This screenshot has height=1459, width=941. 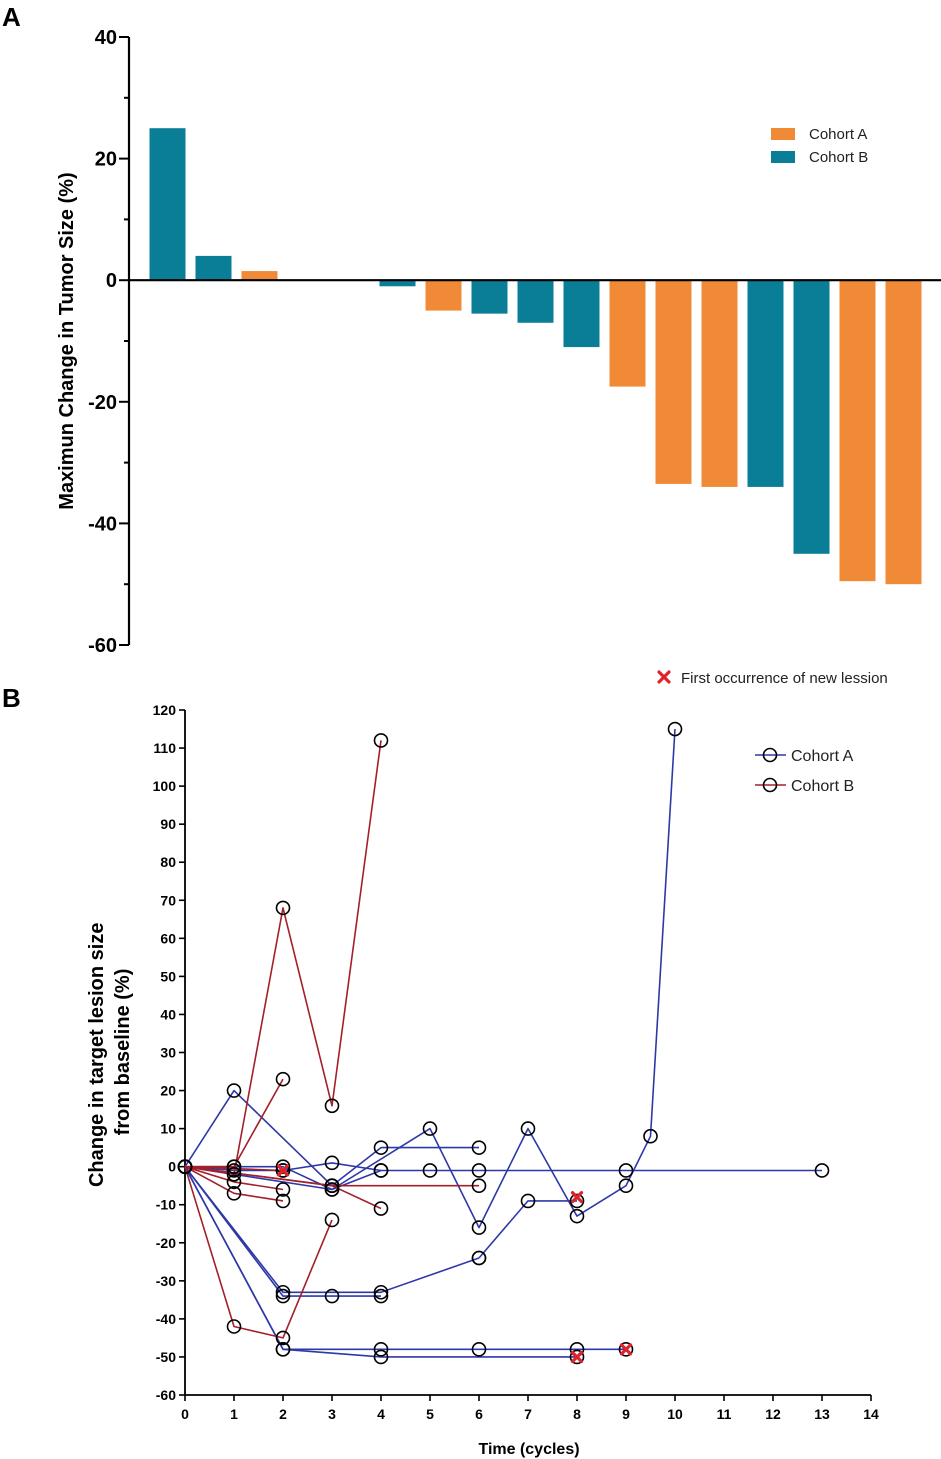 What do you see at coordinates (773, 1414) in the screenshot?
I see `panel-b-x-tick-label-12: 12` at bounding box center [773, 1414].